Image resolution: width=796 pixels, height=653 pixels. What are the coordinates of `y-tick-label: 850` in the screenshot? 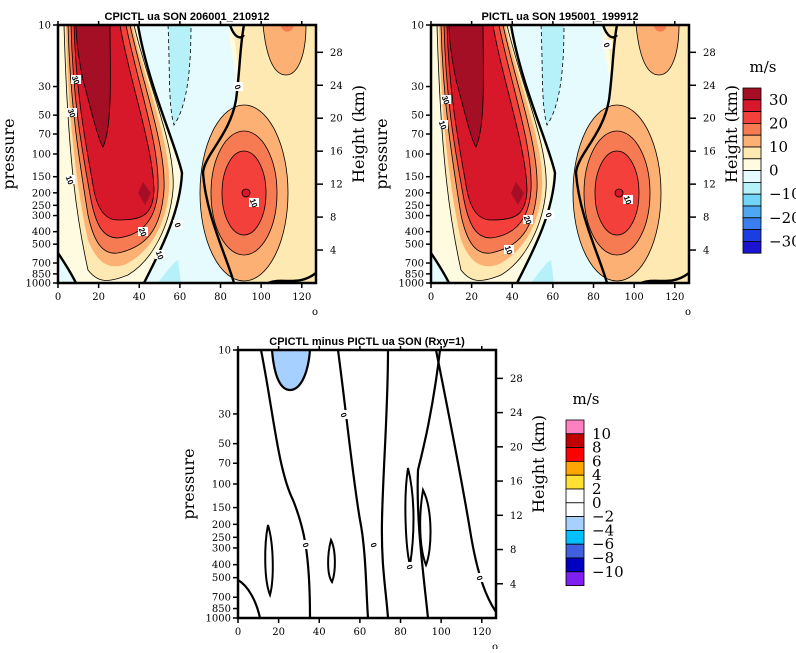 It's located at (414, 274).